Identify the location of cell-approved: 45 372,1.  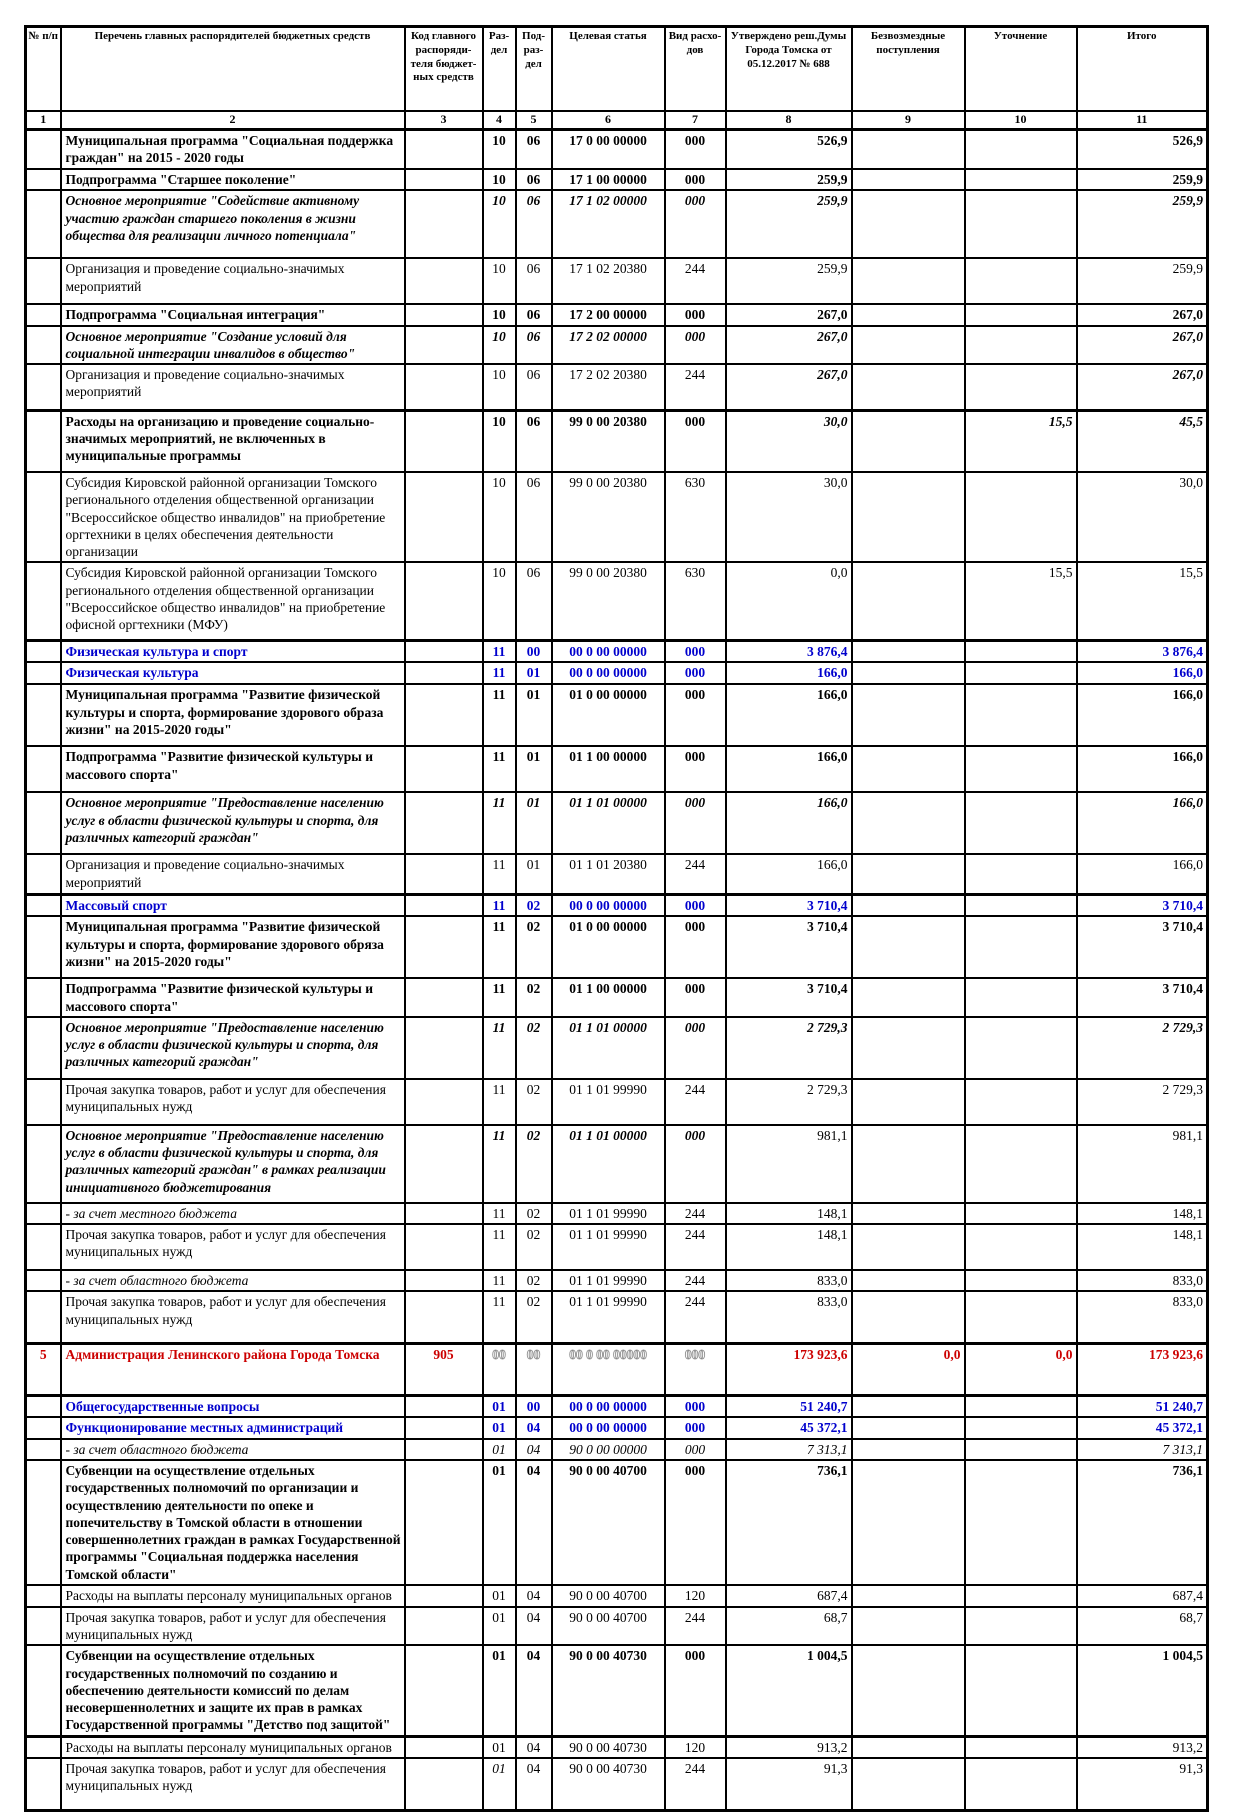
(788, 1428).